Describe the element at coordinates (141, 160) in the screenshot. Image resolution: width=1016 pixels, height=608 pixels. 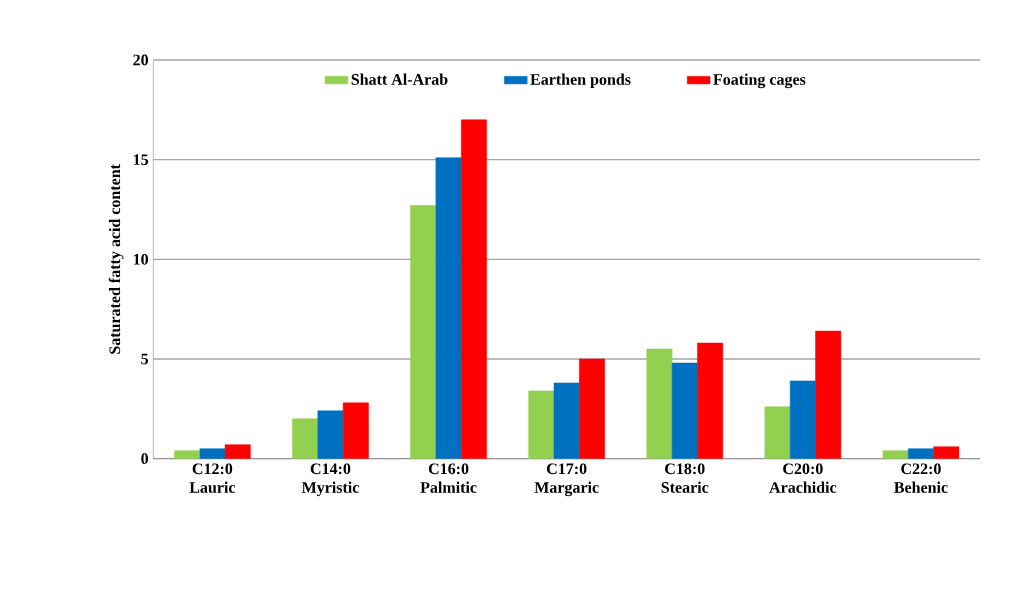
I see `y-tick-label: 15` at that location.